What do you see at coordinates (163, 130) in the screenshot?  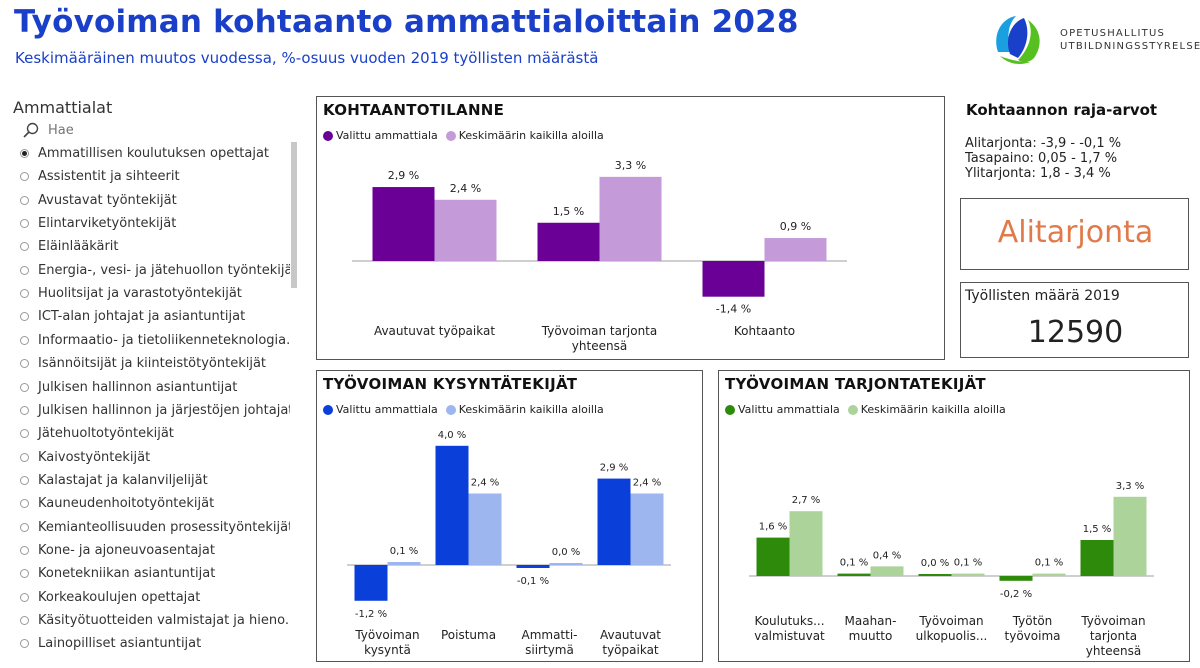 I see `search-input` at bounding box center [163, 130].